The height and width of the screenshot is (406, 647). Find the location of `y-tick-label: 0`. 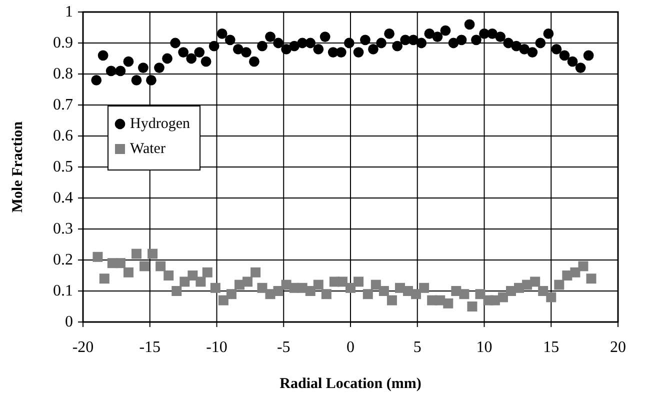

y-tick-label: 0 is located at coordinates (69, 322).